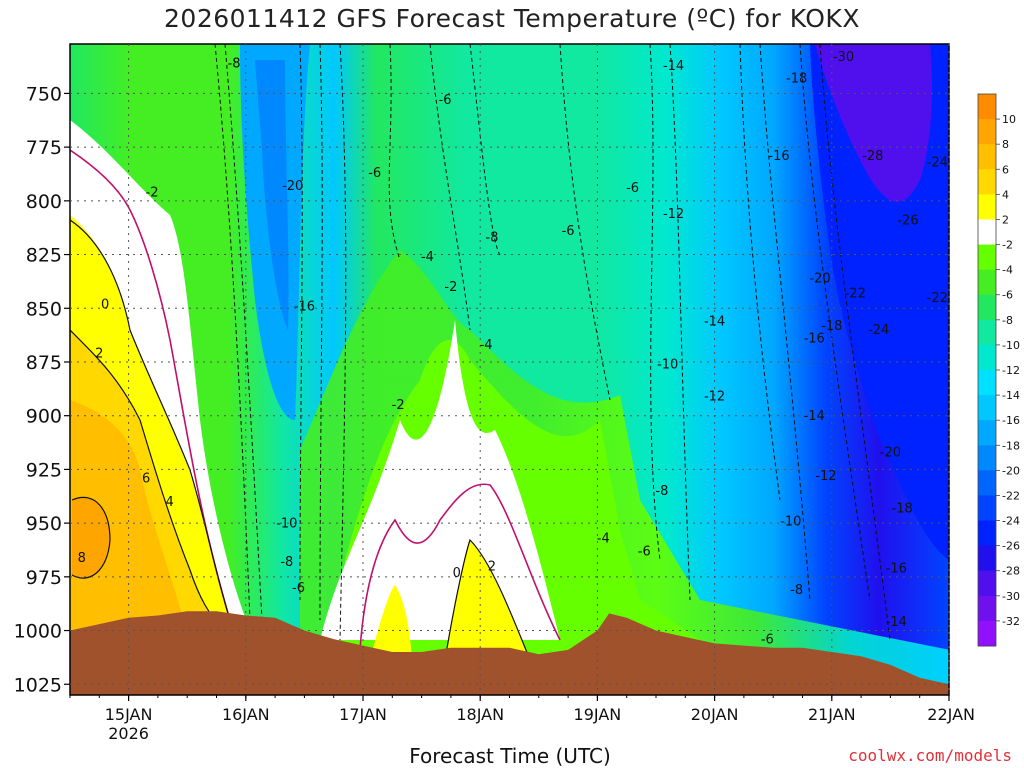 Image resolution: width=1024 pixels, height=768 pixels. I want to click on colorbar-label: -18, so click(1011, 445).